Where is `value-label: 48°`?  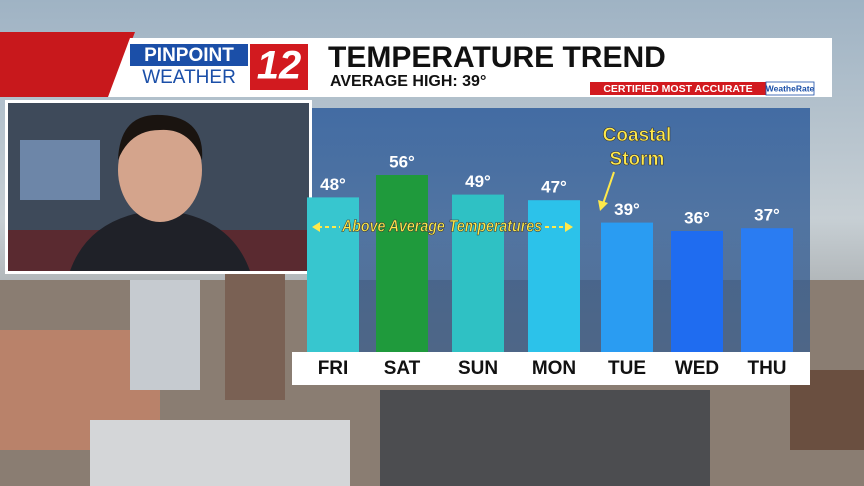
value-label: 48° is located at coordinates (333, 184).